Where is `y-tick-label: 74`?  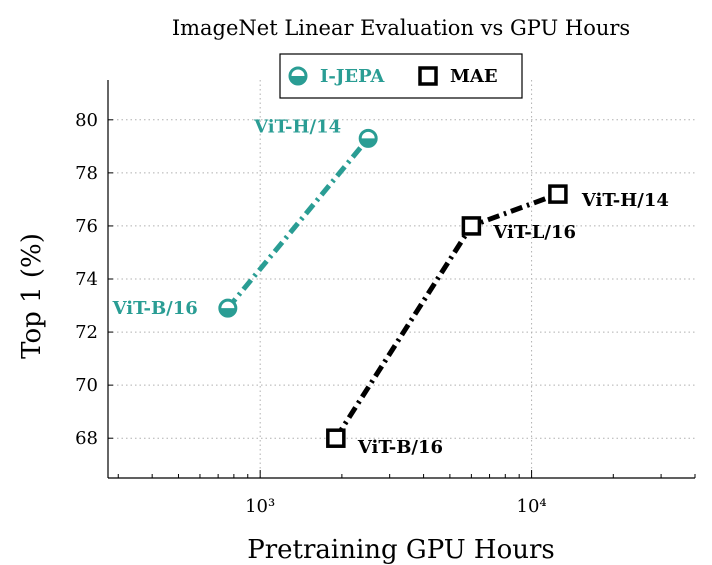 y-tick-label: 74 is located at coordinates (86, 279).